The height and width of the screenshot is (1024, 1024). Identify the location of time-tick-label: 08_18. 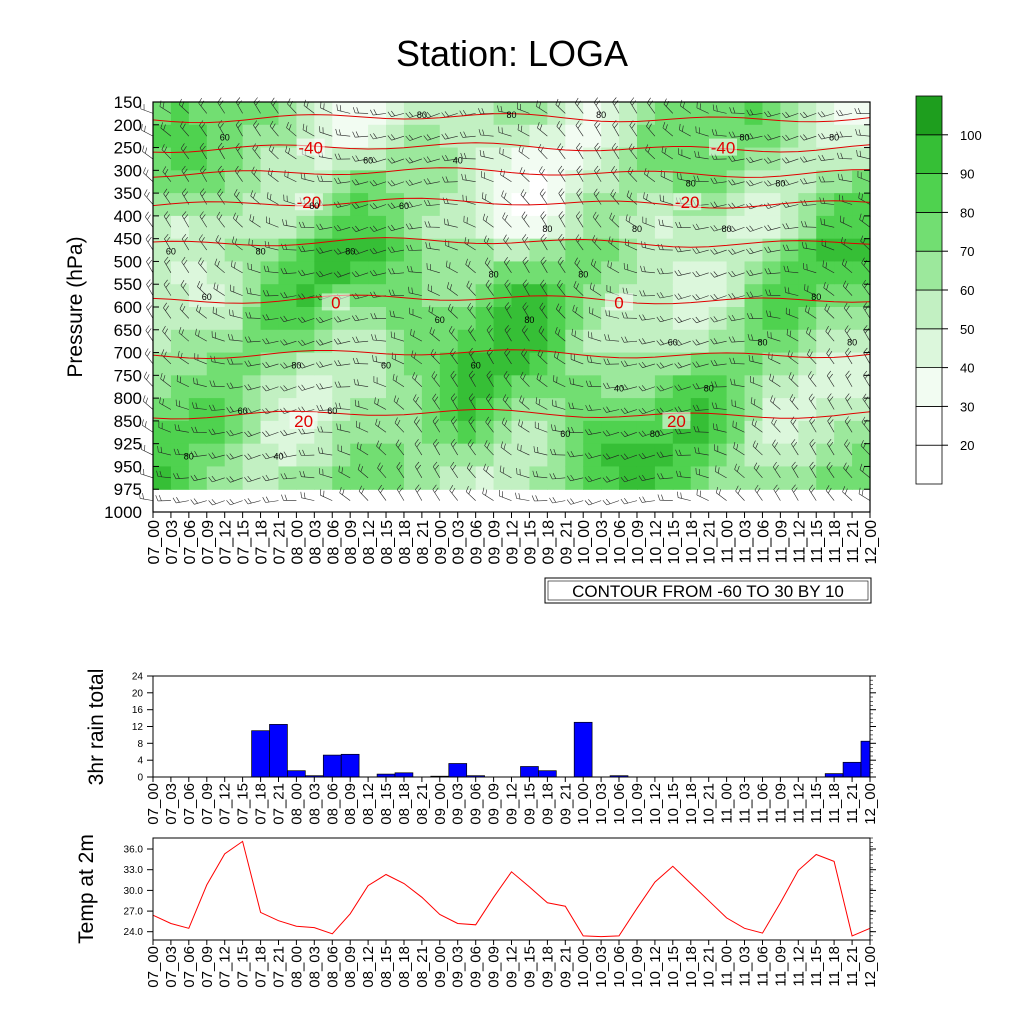
(405, 542).